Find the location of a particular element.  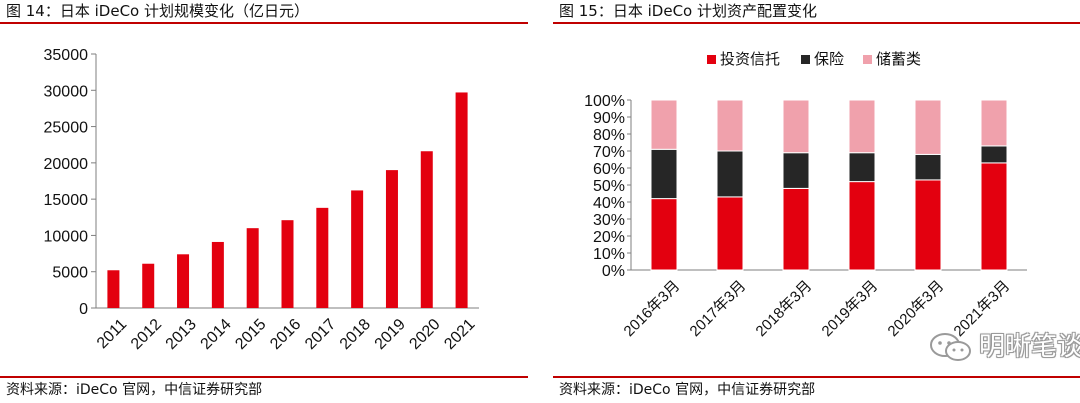

x-tick-label: 2020 is located at coordinates (424, 334).